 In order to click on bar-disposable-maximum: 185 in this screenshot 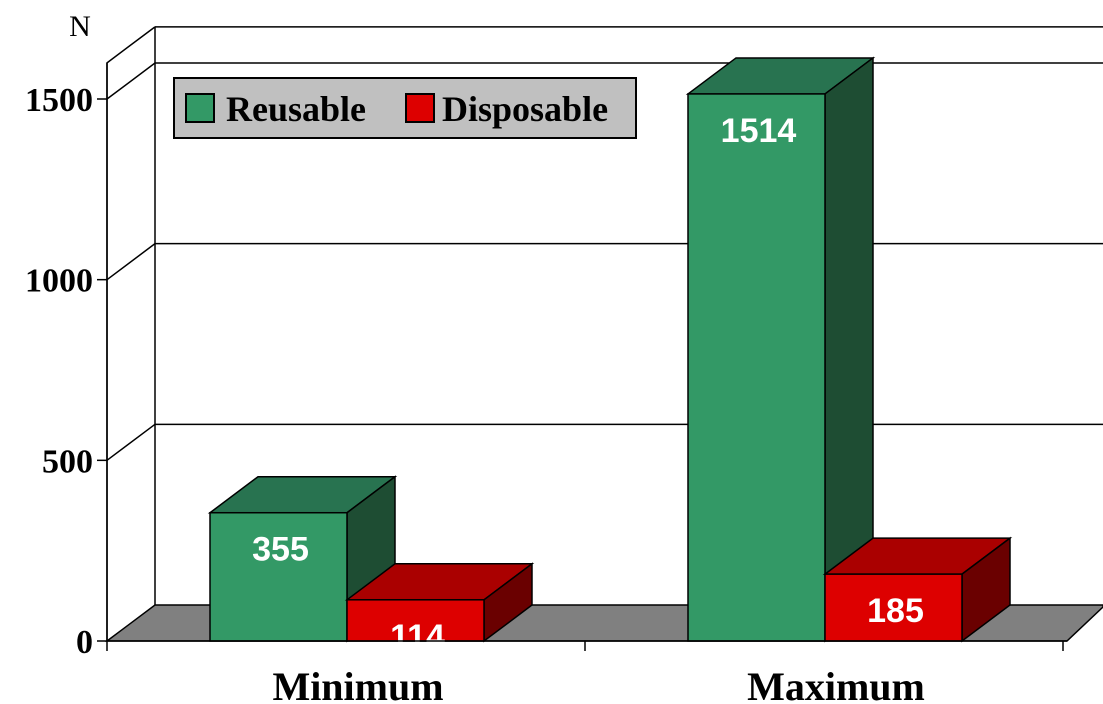, I will do `click(917, 589)`.